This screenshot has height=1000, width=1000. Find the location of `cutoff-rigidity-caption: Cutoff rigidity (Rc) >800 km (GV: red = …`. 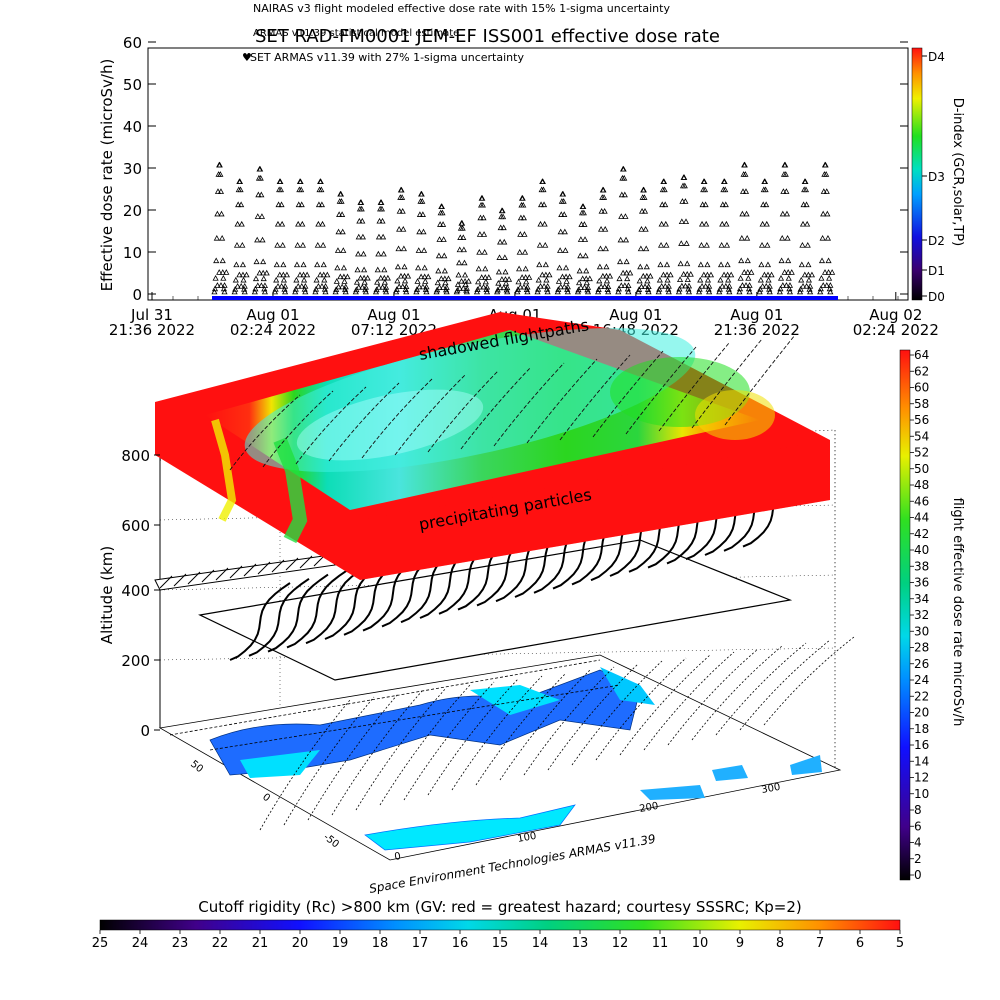

cutoff-rigidity-caption: Cutoff rigidity (Rc) >800 km (GV: red = … is located at coordinates (499, 907).